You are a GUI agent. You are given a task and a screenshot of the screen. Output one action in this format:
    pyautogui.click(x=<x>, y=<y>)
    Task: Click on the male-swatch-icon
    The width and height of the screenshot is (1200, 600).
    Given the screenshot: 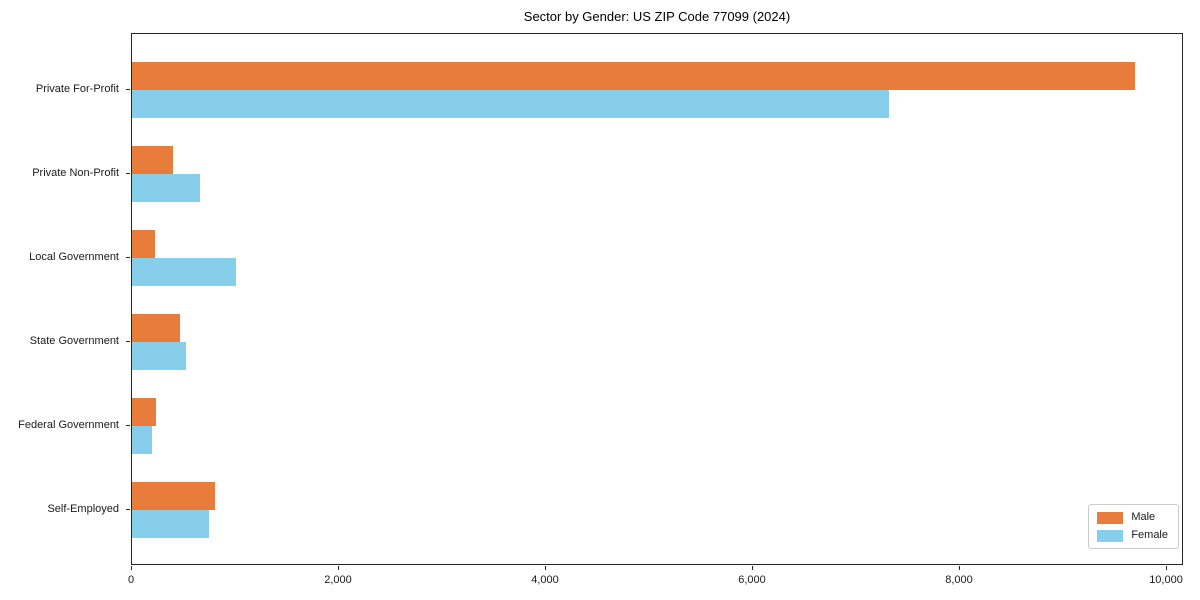 What is the action you would take?
    pyautogui.click(x=1110, y=517)
    